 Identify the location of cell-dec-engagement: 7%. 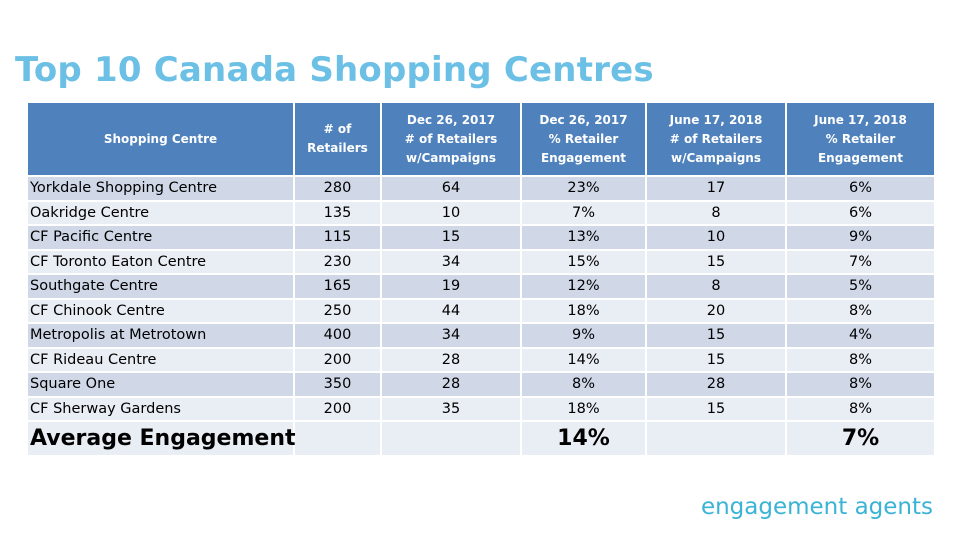
(583, 212).